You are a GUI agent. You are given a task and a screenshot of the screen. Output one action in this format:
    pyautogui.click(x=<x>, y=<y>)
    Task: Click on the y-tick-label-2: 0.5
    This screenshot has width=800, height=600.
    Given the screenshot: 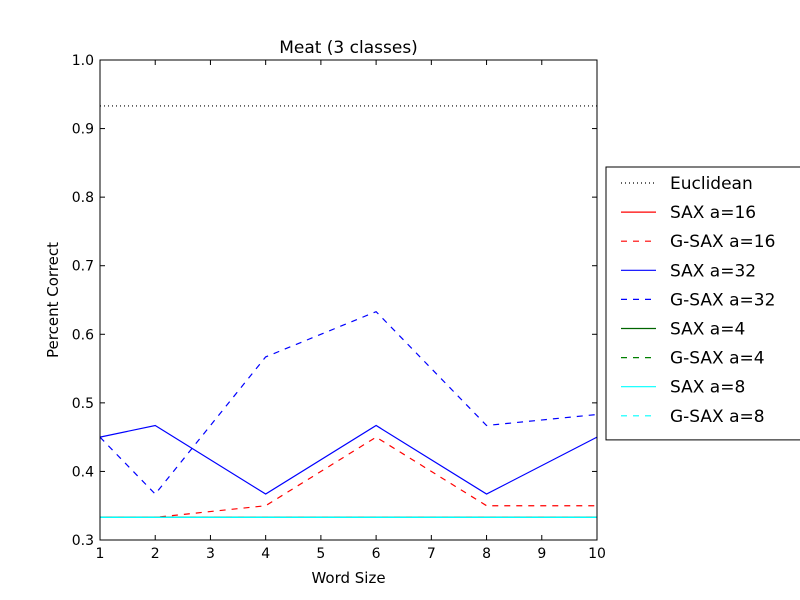 What is the action you would take?
    pyautogui.click(x=83, y=404)
    